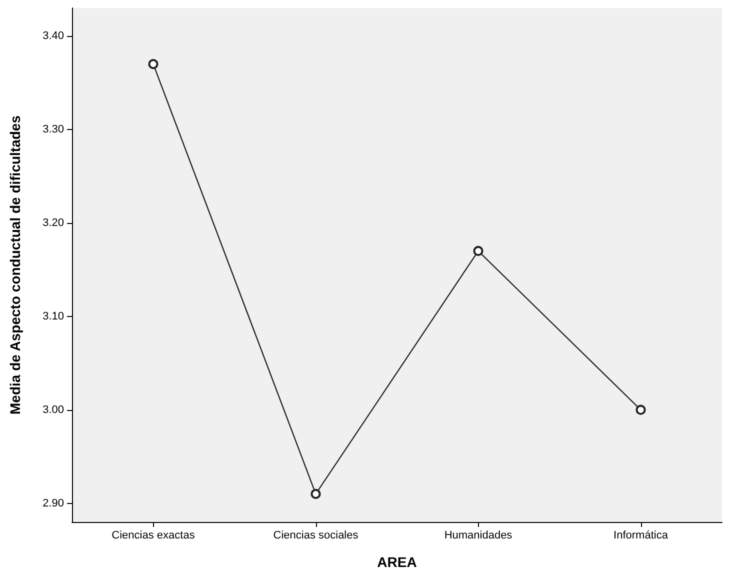  What do you see at coordinates (641, 536) in the screenshot?
I see `x-tick-label: Informática` at bounding box center [641, 536].